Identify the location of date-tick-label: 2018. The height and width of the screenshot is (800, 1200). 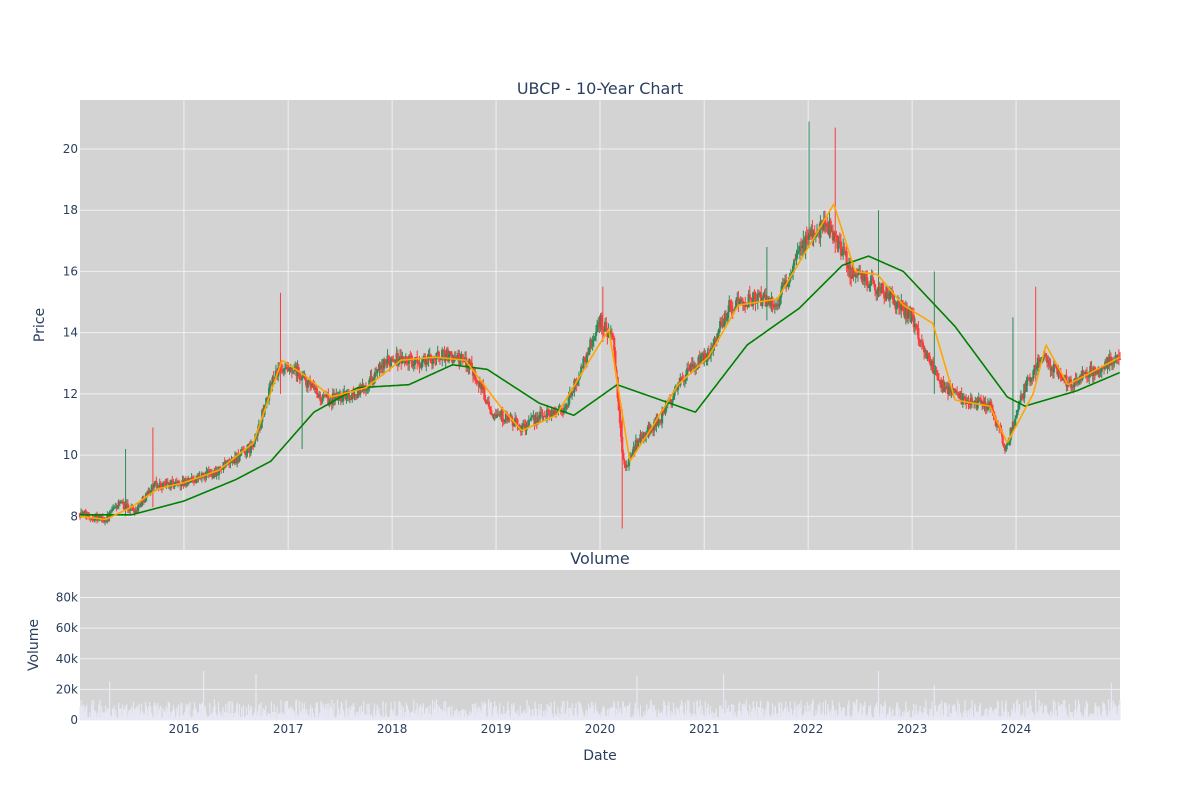
(392, 729).